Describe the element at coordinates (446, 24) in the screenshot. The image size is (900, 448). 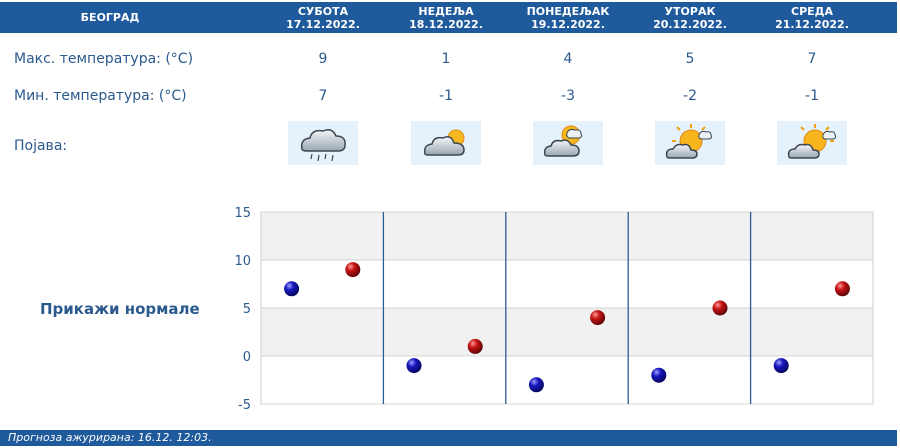
I see `day-date: 18.12.2022.` at that location.